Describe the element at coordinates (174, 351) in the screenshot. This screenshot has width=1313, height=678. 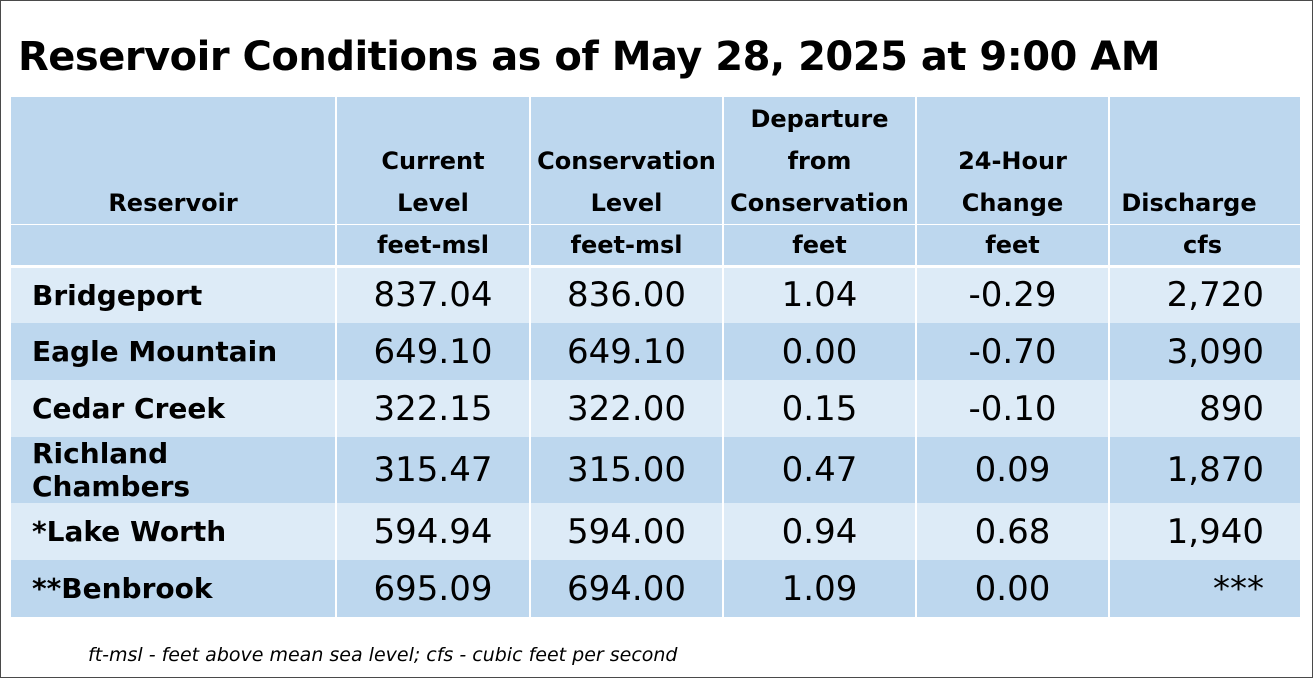
I see `reservoir-name: Eagle Mountain` at that location.